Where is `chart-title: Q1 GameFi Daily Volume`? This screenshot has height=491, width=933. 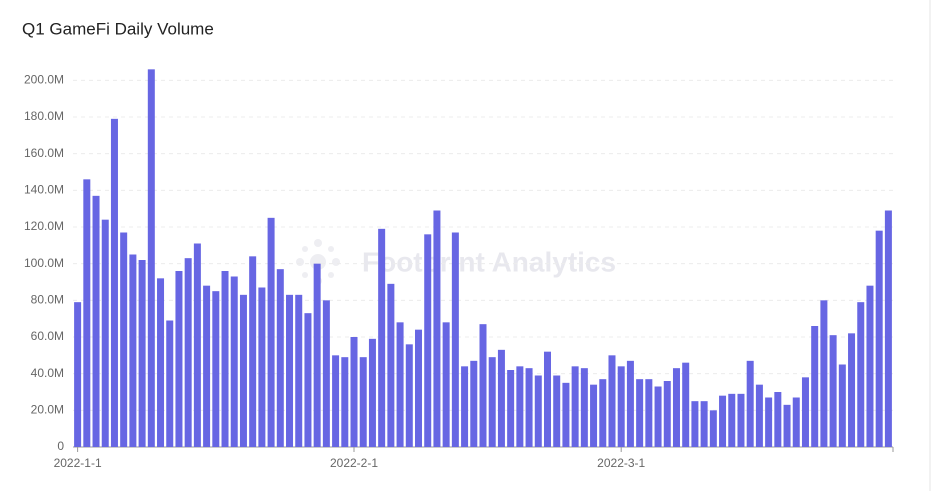 chart-title: Q1 GameFi Daily Volume is located at coordinates (118, 28).